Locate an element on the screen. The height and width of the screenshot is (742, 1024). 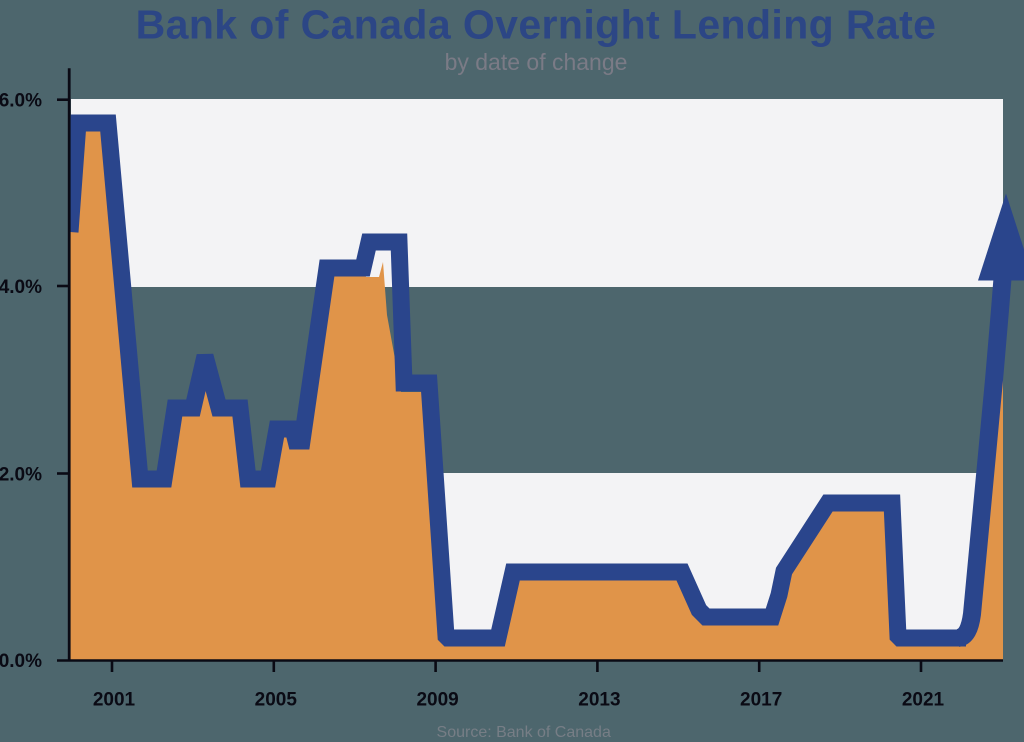
svg-text: by date of change is located at coordinates (536, 62).